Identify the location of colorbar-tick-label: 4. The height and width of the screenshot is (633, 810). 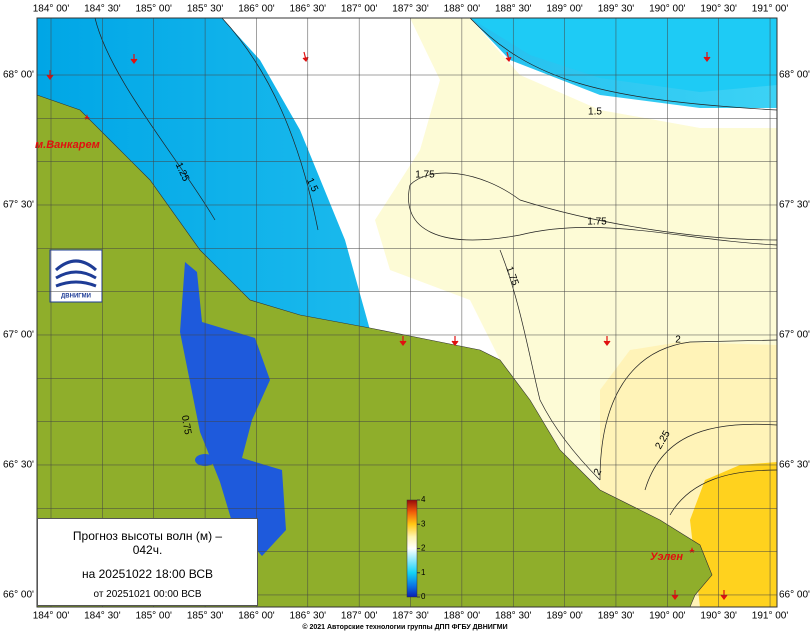
(423, 499).